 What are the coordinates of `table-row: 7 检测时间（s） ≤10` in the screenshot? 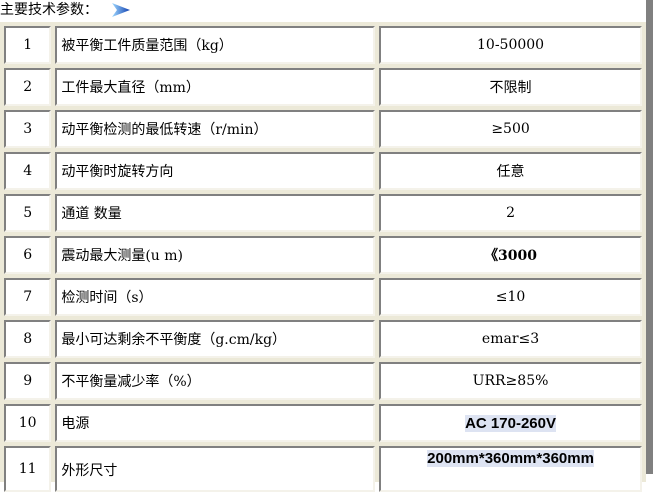 It's located at (323, 297).